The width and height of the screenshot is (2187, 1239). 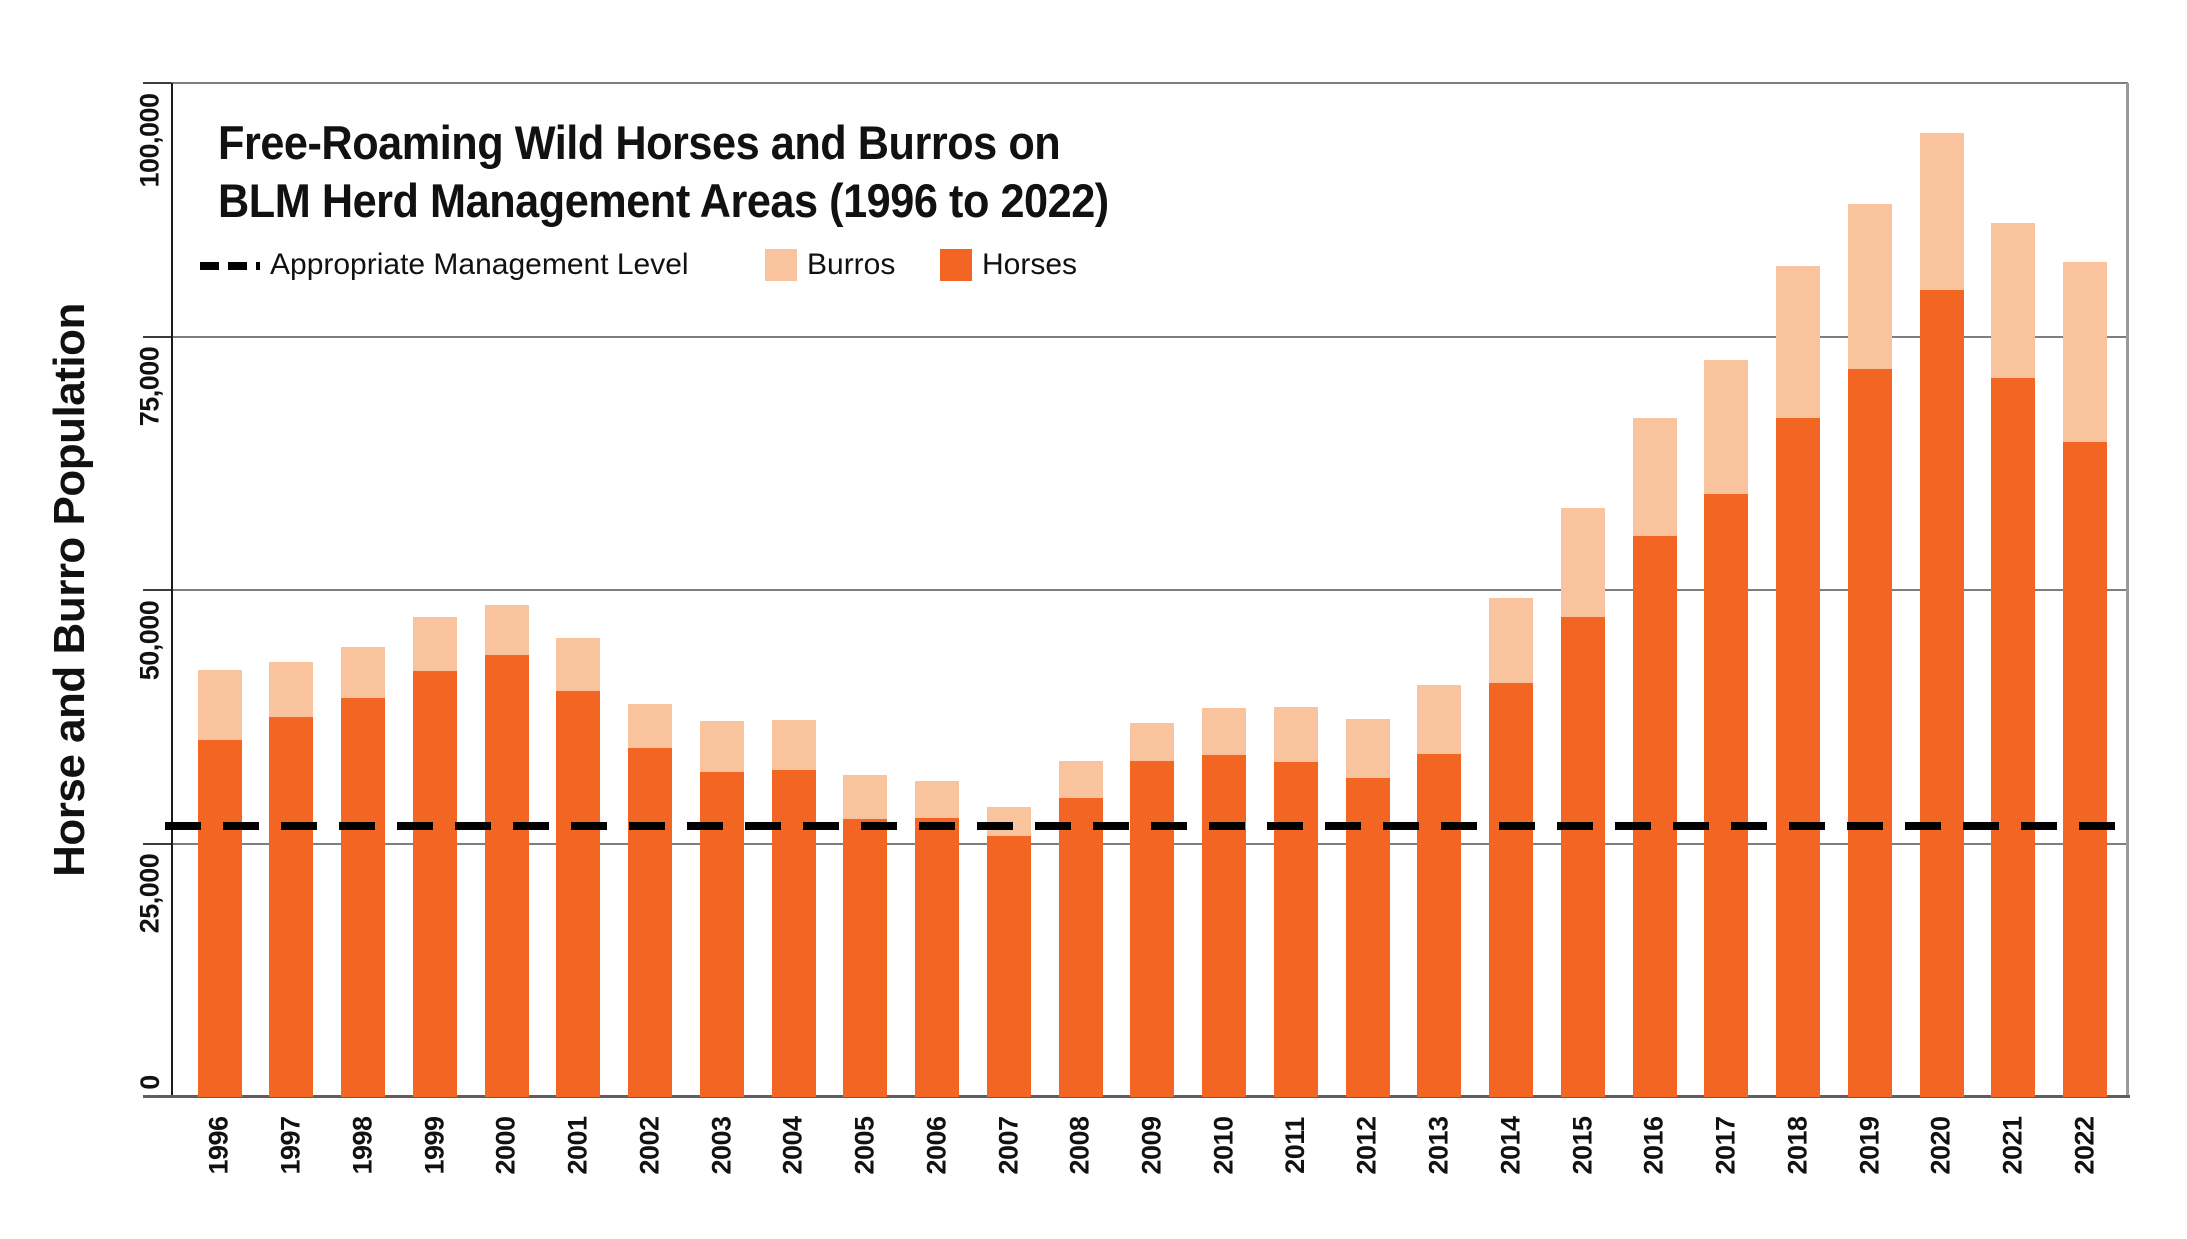 What do you see at coordinates (1008, 822) in the screenshot?
I see `bar-2007-burros` at bounding box center [1008, 822].